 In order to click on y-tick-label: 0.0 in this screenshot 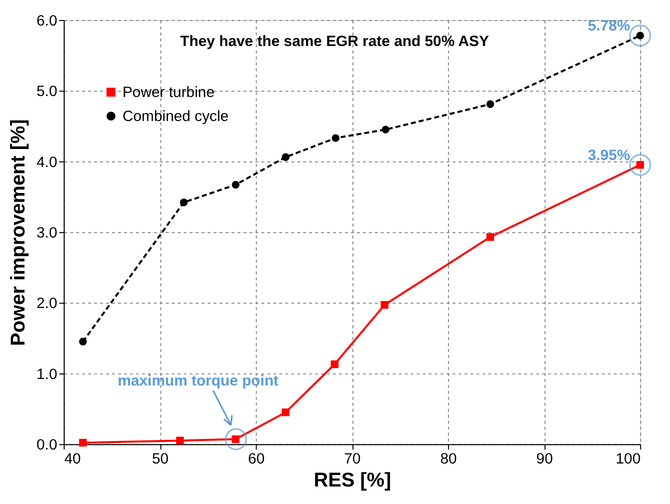, I will do `click(47, 445)`.